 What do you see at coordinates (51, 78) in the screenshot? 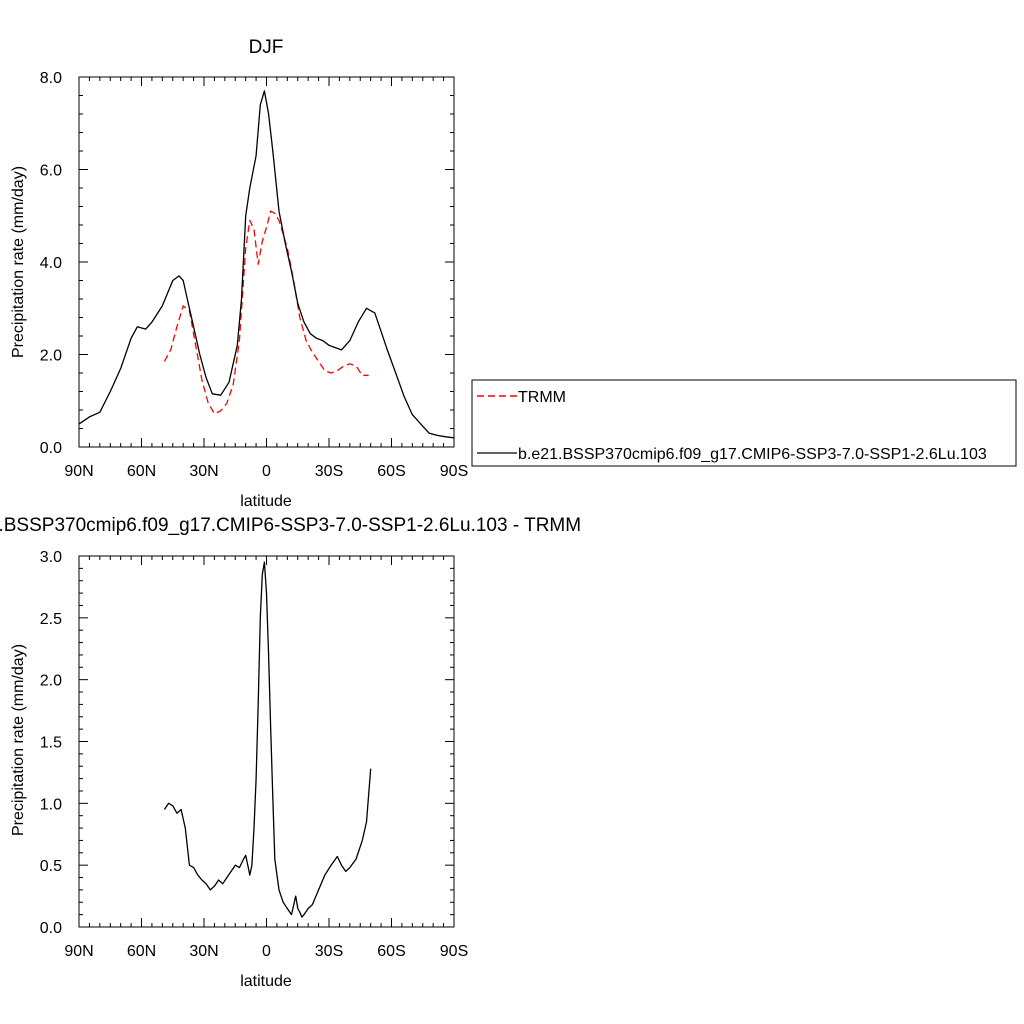
I see `panel-top-y-tick-label: 8.0` at bounding box center [51, 78].